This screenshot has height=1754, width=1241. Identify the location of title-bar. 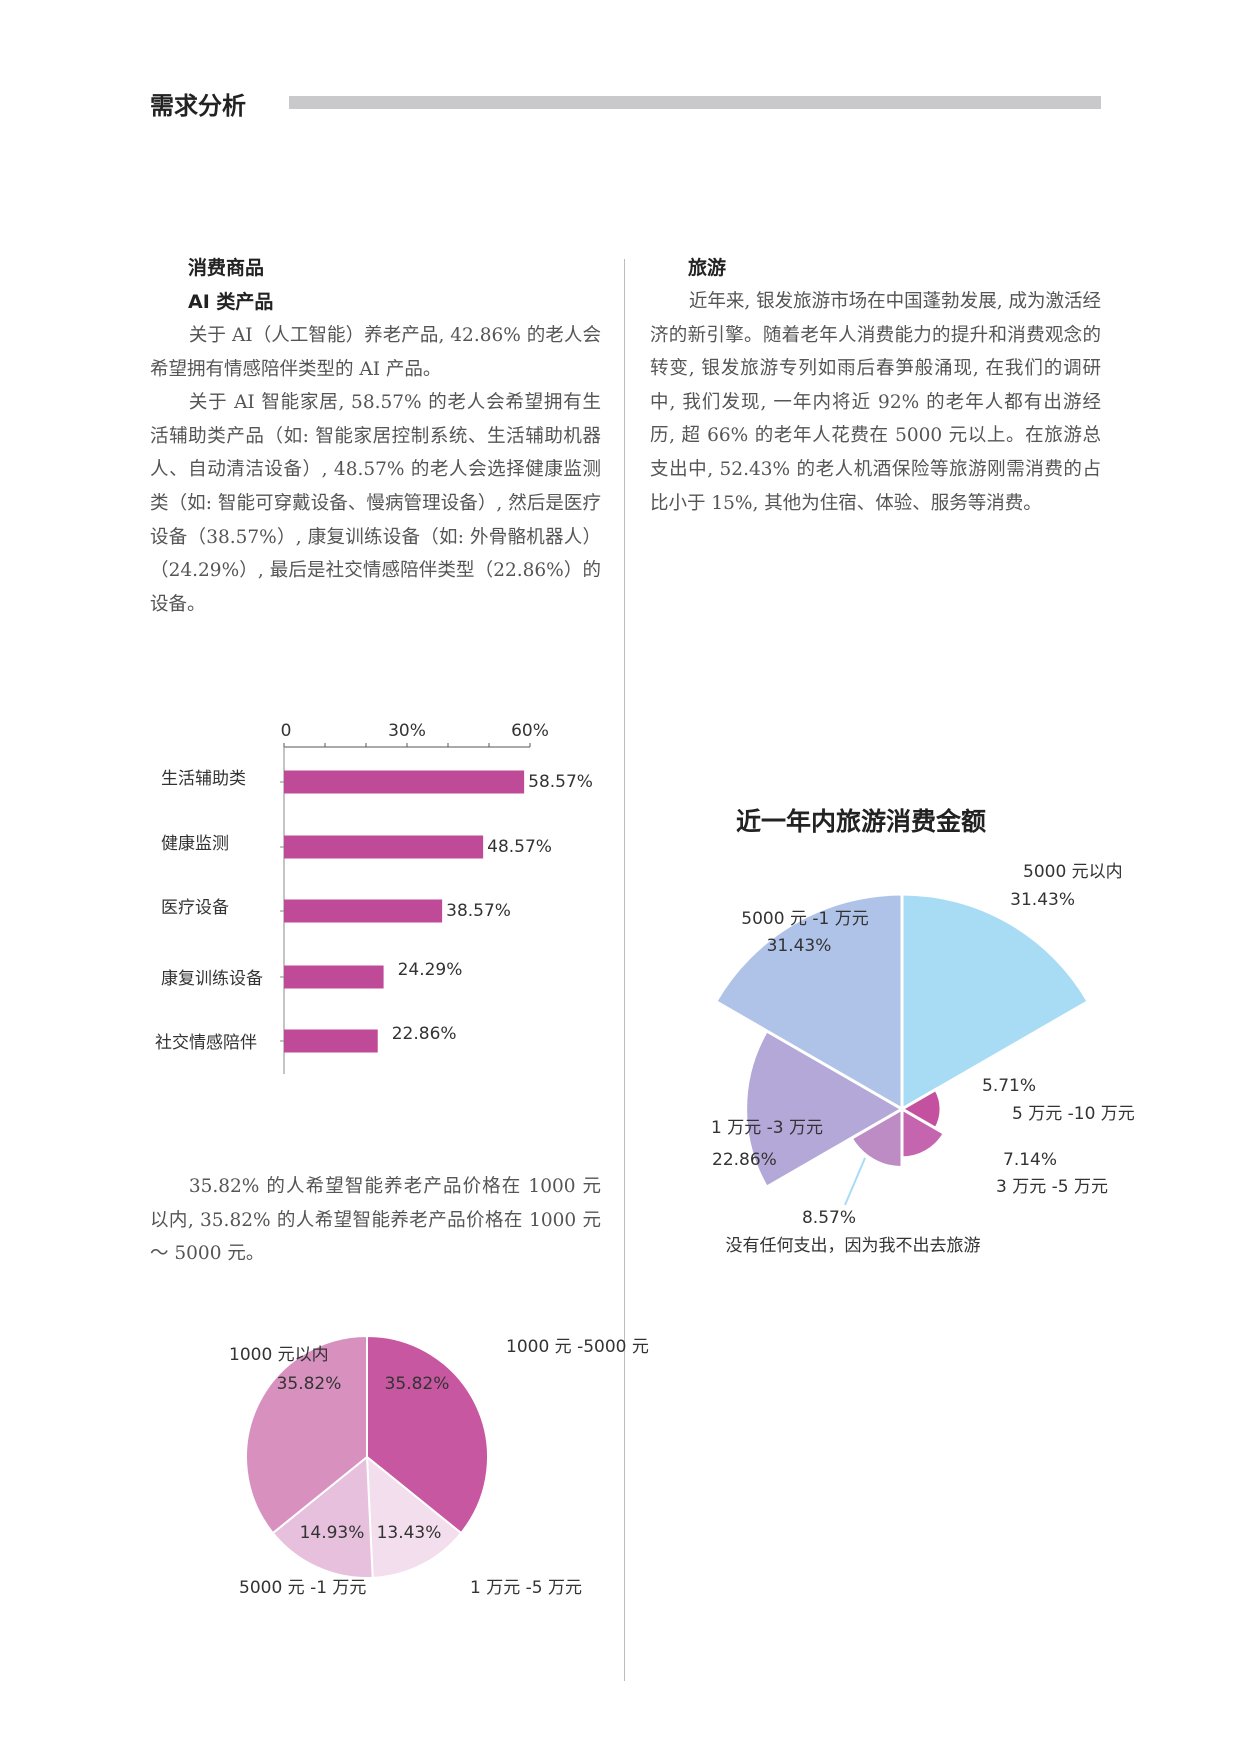
(695, 102).